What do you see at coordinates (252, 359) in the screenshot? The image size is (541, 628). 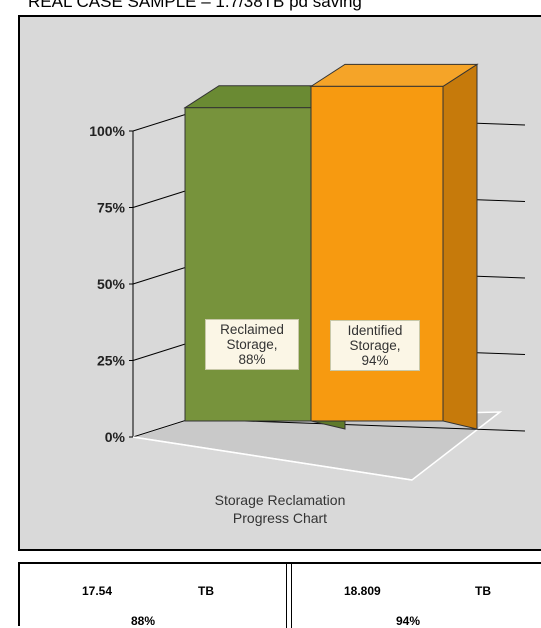 I see `bar-label-line: 88%` at bounding box center [252, 359].